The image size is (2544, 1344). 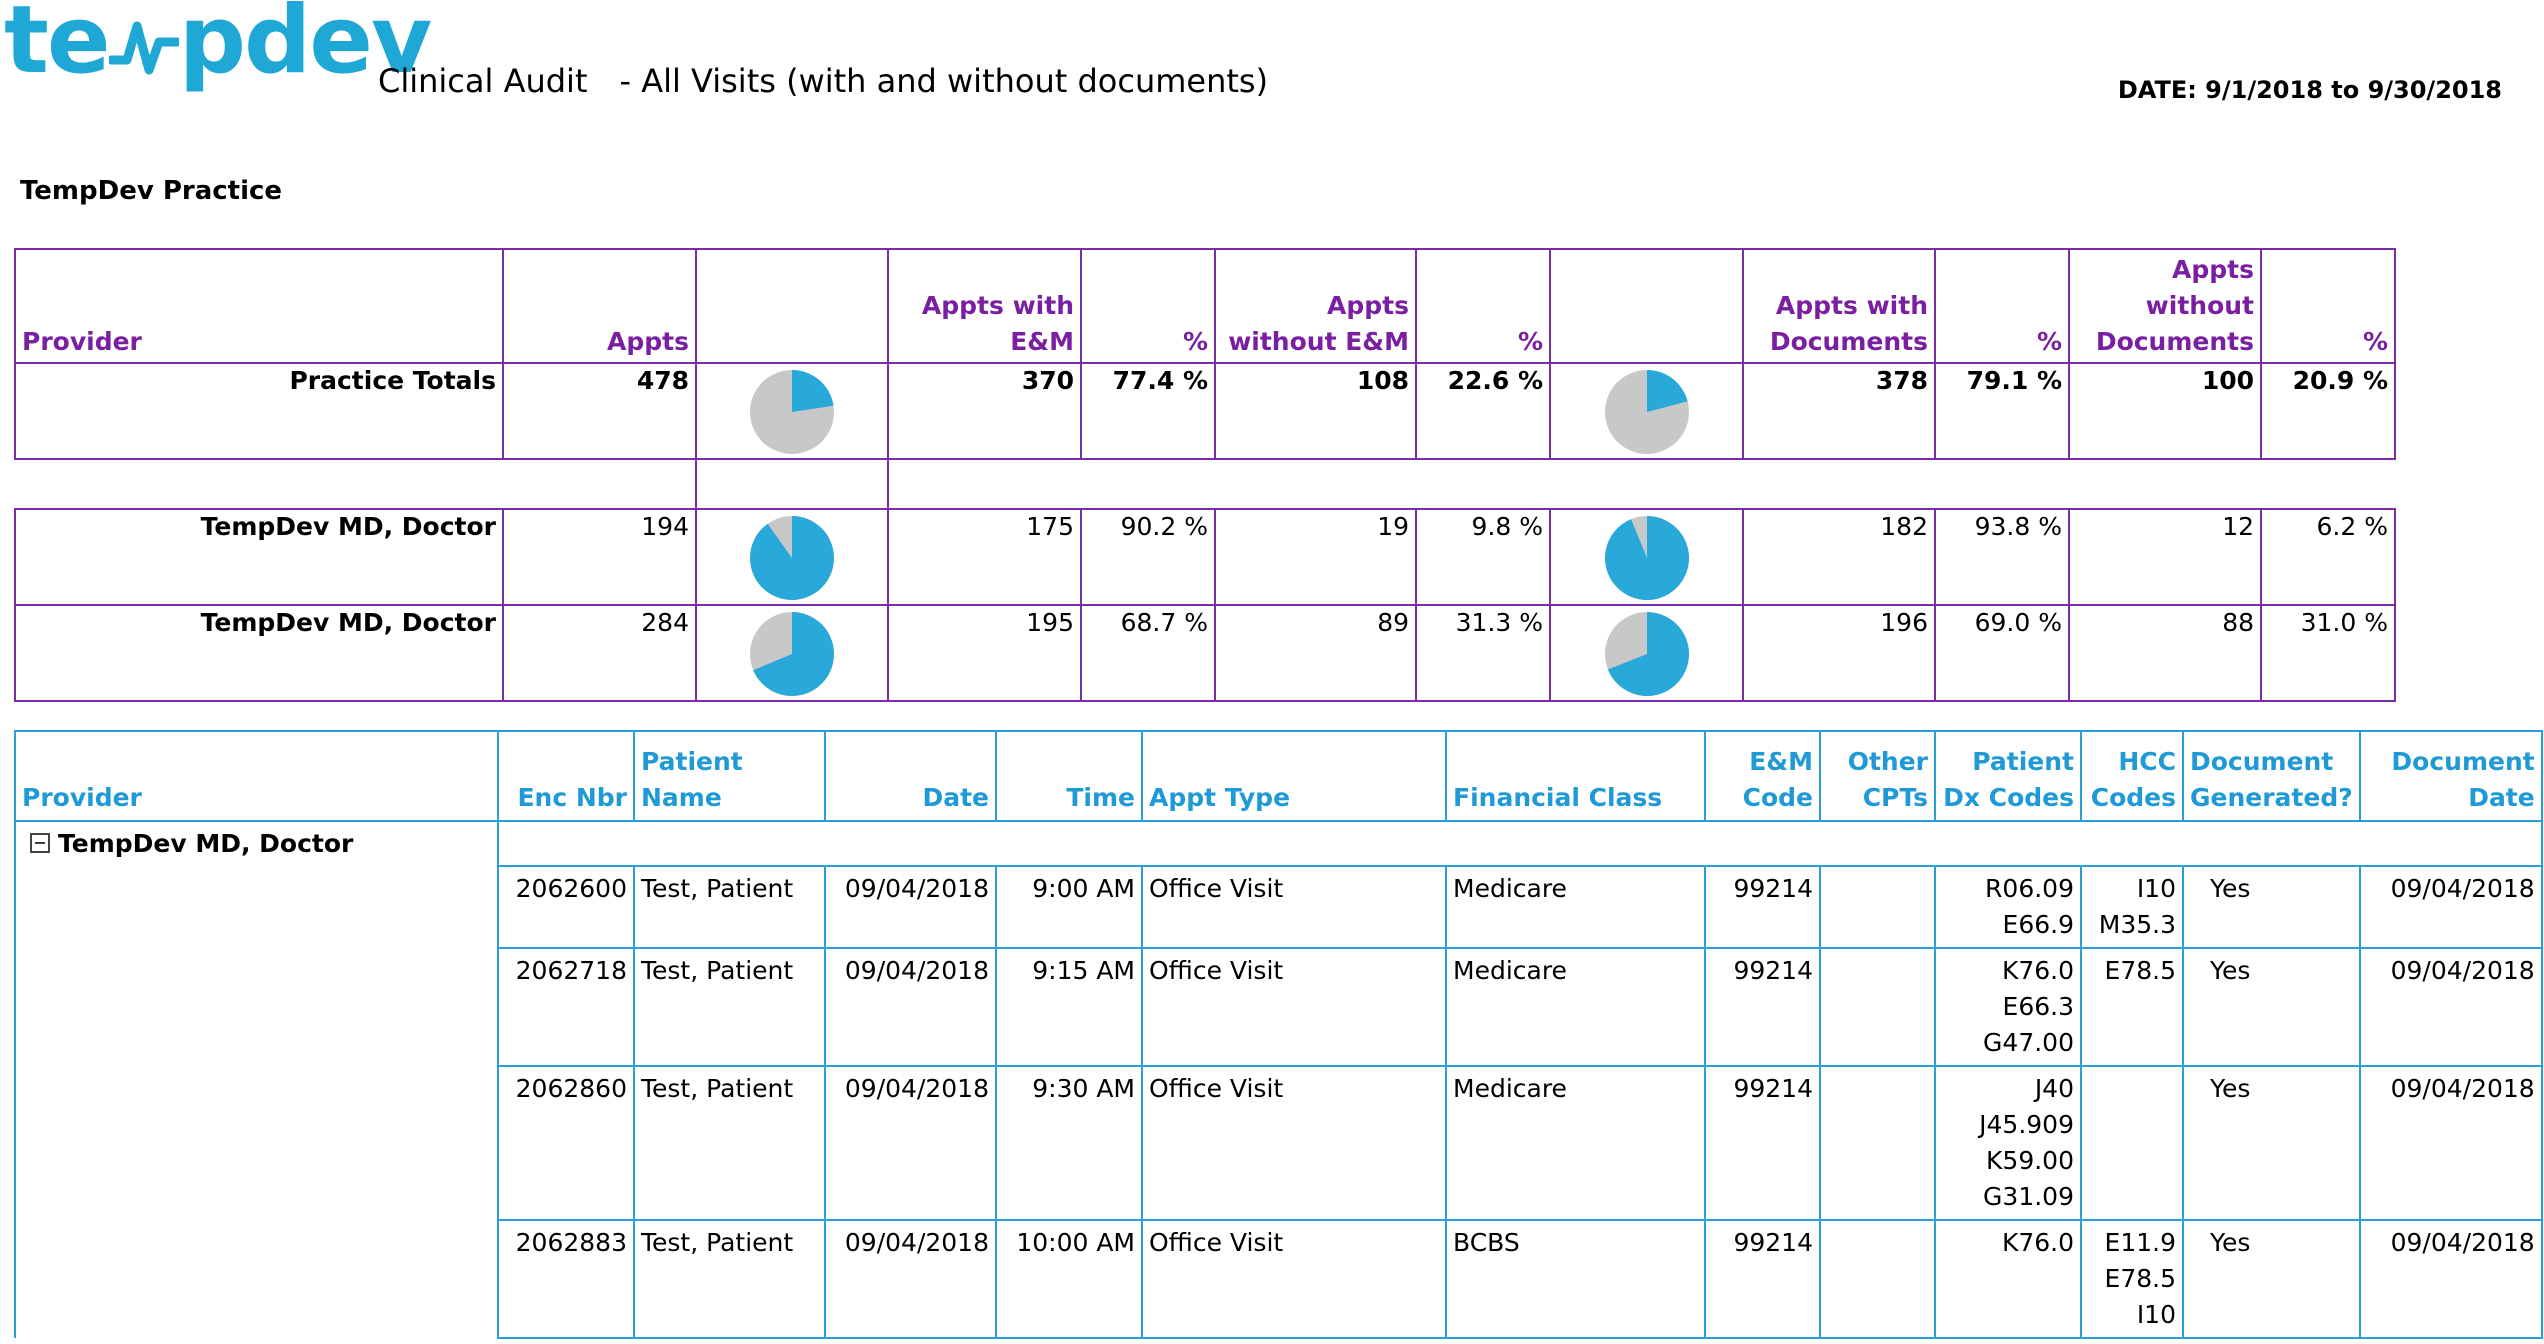 I want to click on row1-without-em: 19, so click(x=1315, y=557).